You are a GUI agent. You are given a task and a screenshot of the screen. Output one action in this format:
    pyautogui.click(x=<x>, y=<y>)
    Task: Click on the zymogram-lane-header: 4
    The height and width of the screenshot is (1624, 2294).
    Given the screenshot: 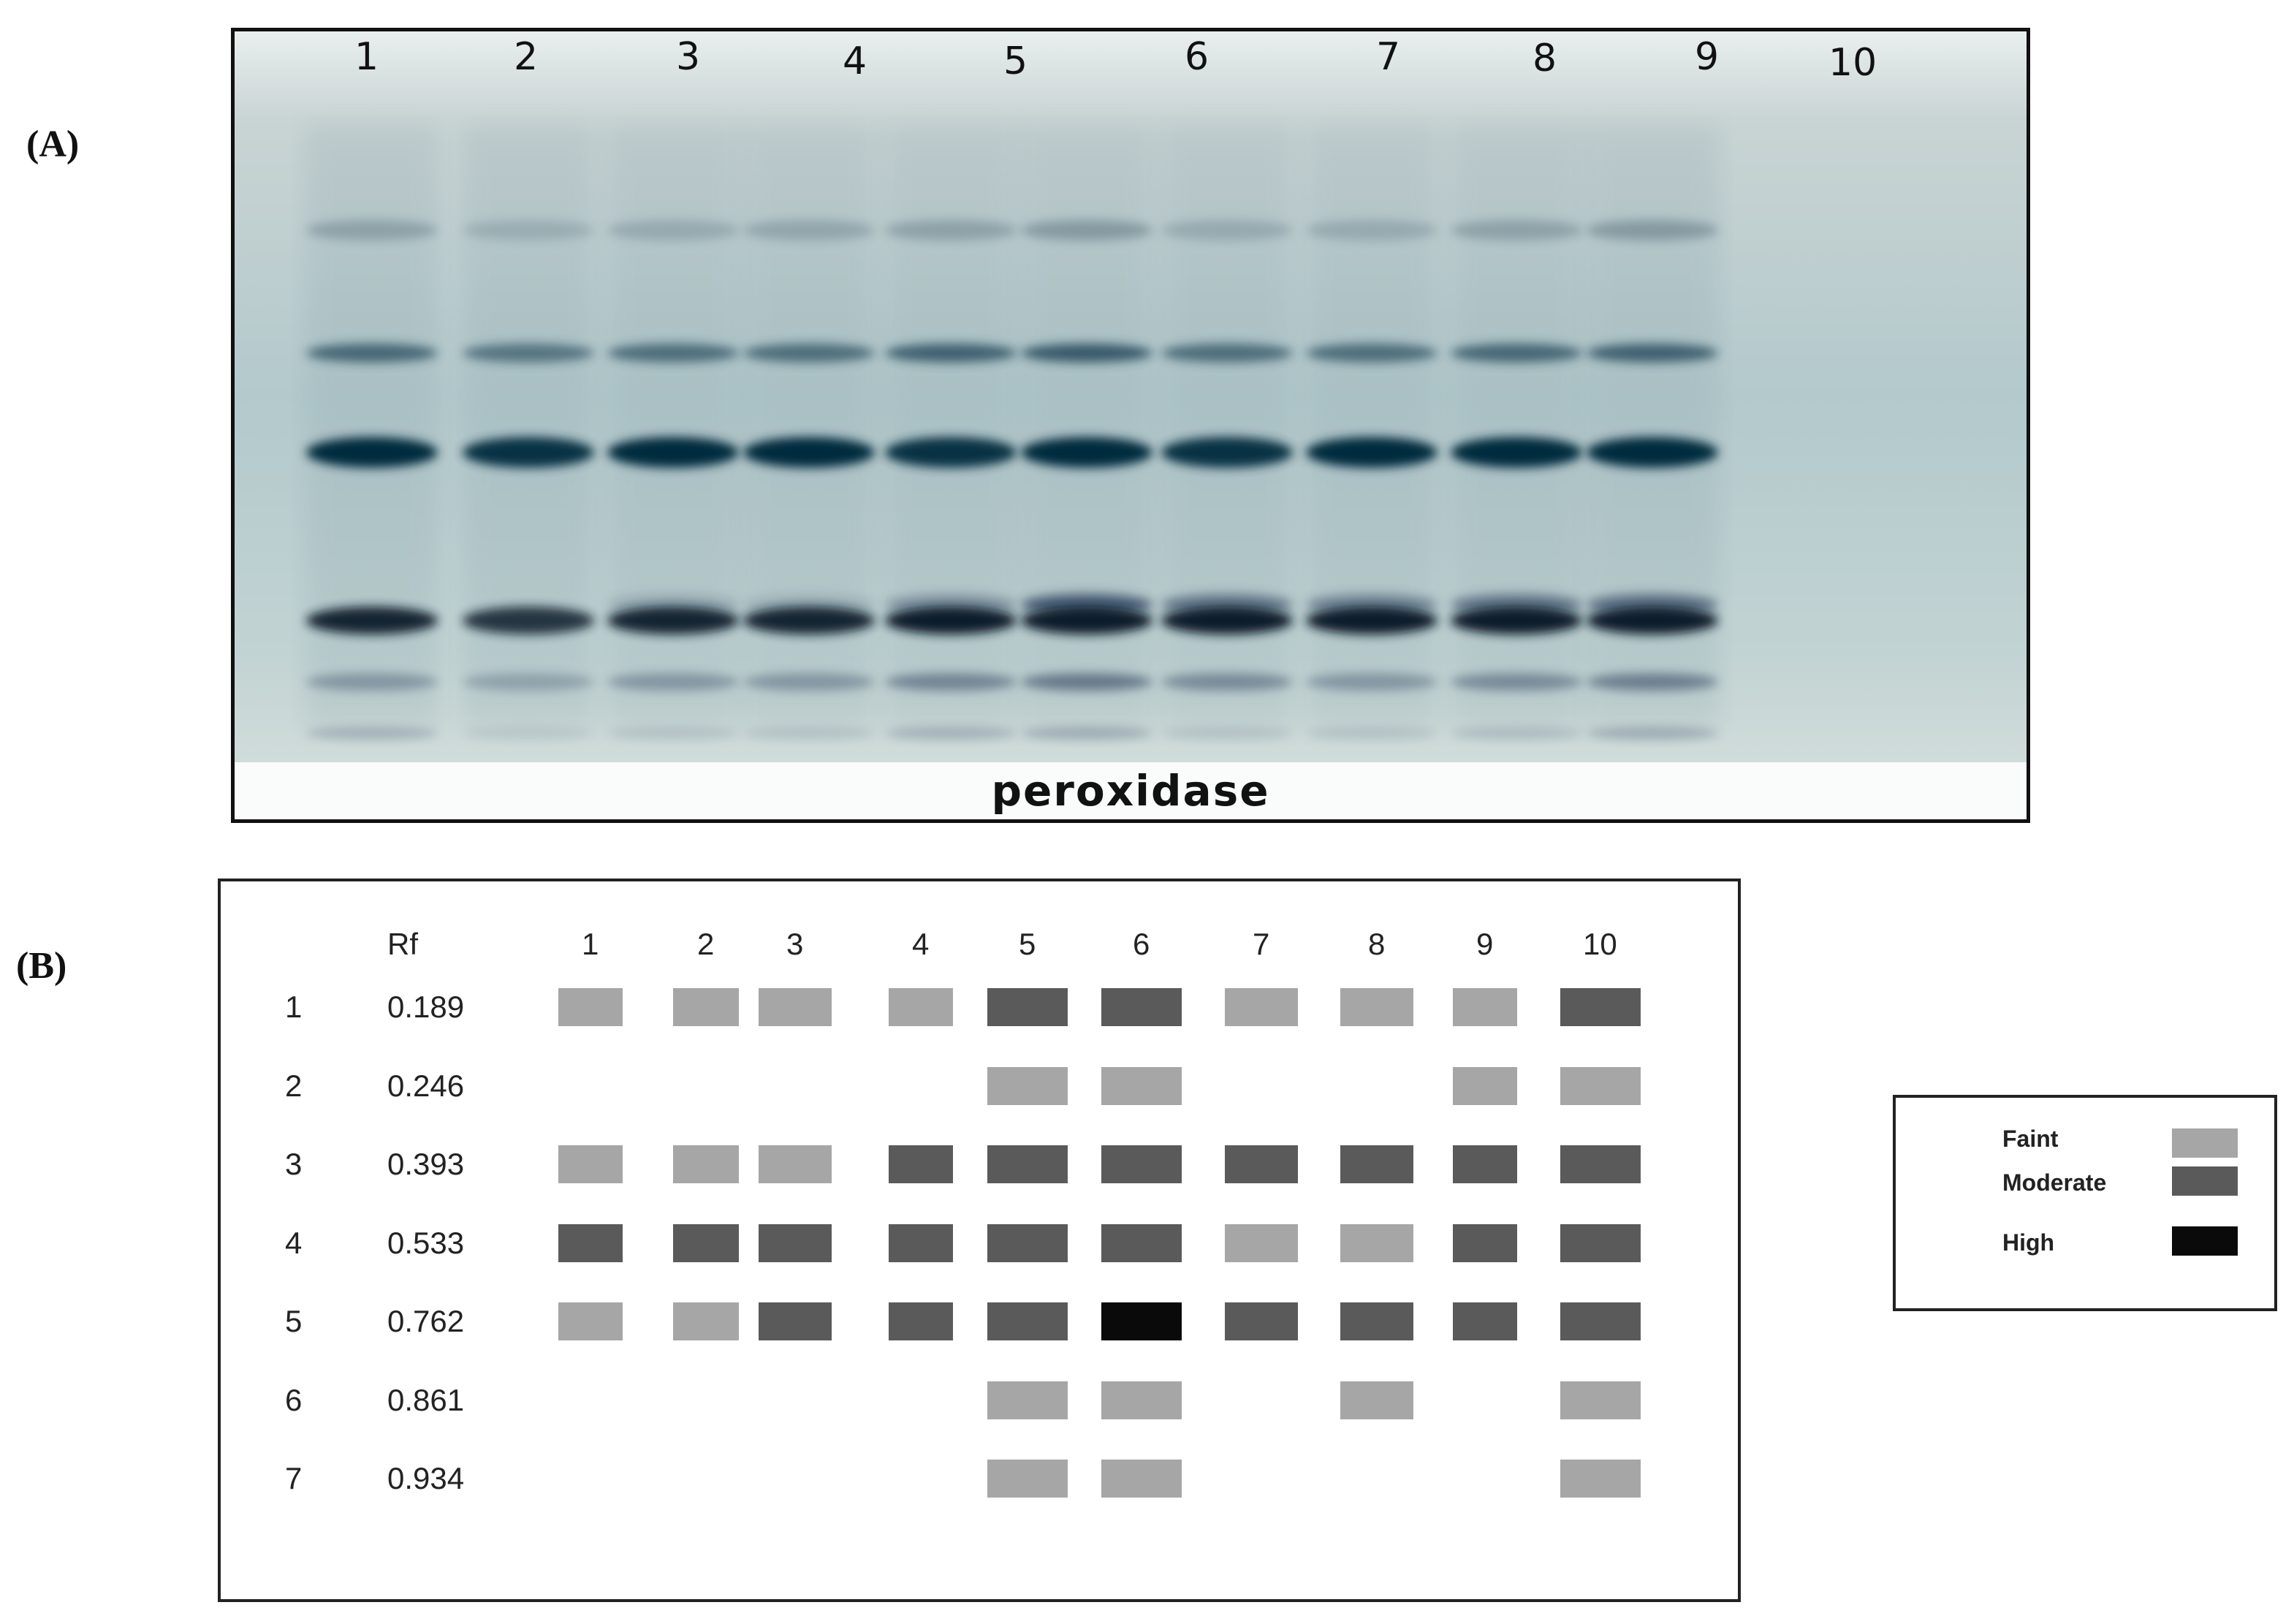 What is the action you would take?
    pyautogui.click(x=921, y=944)
    